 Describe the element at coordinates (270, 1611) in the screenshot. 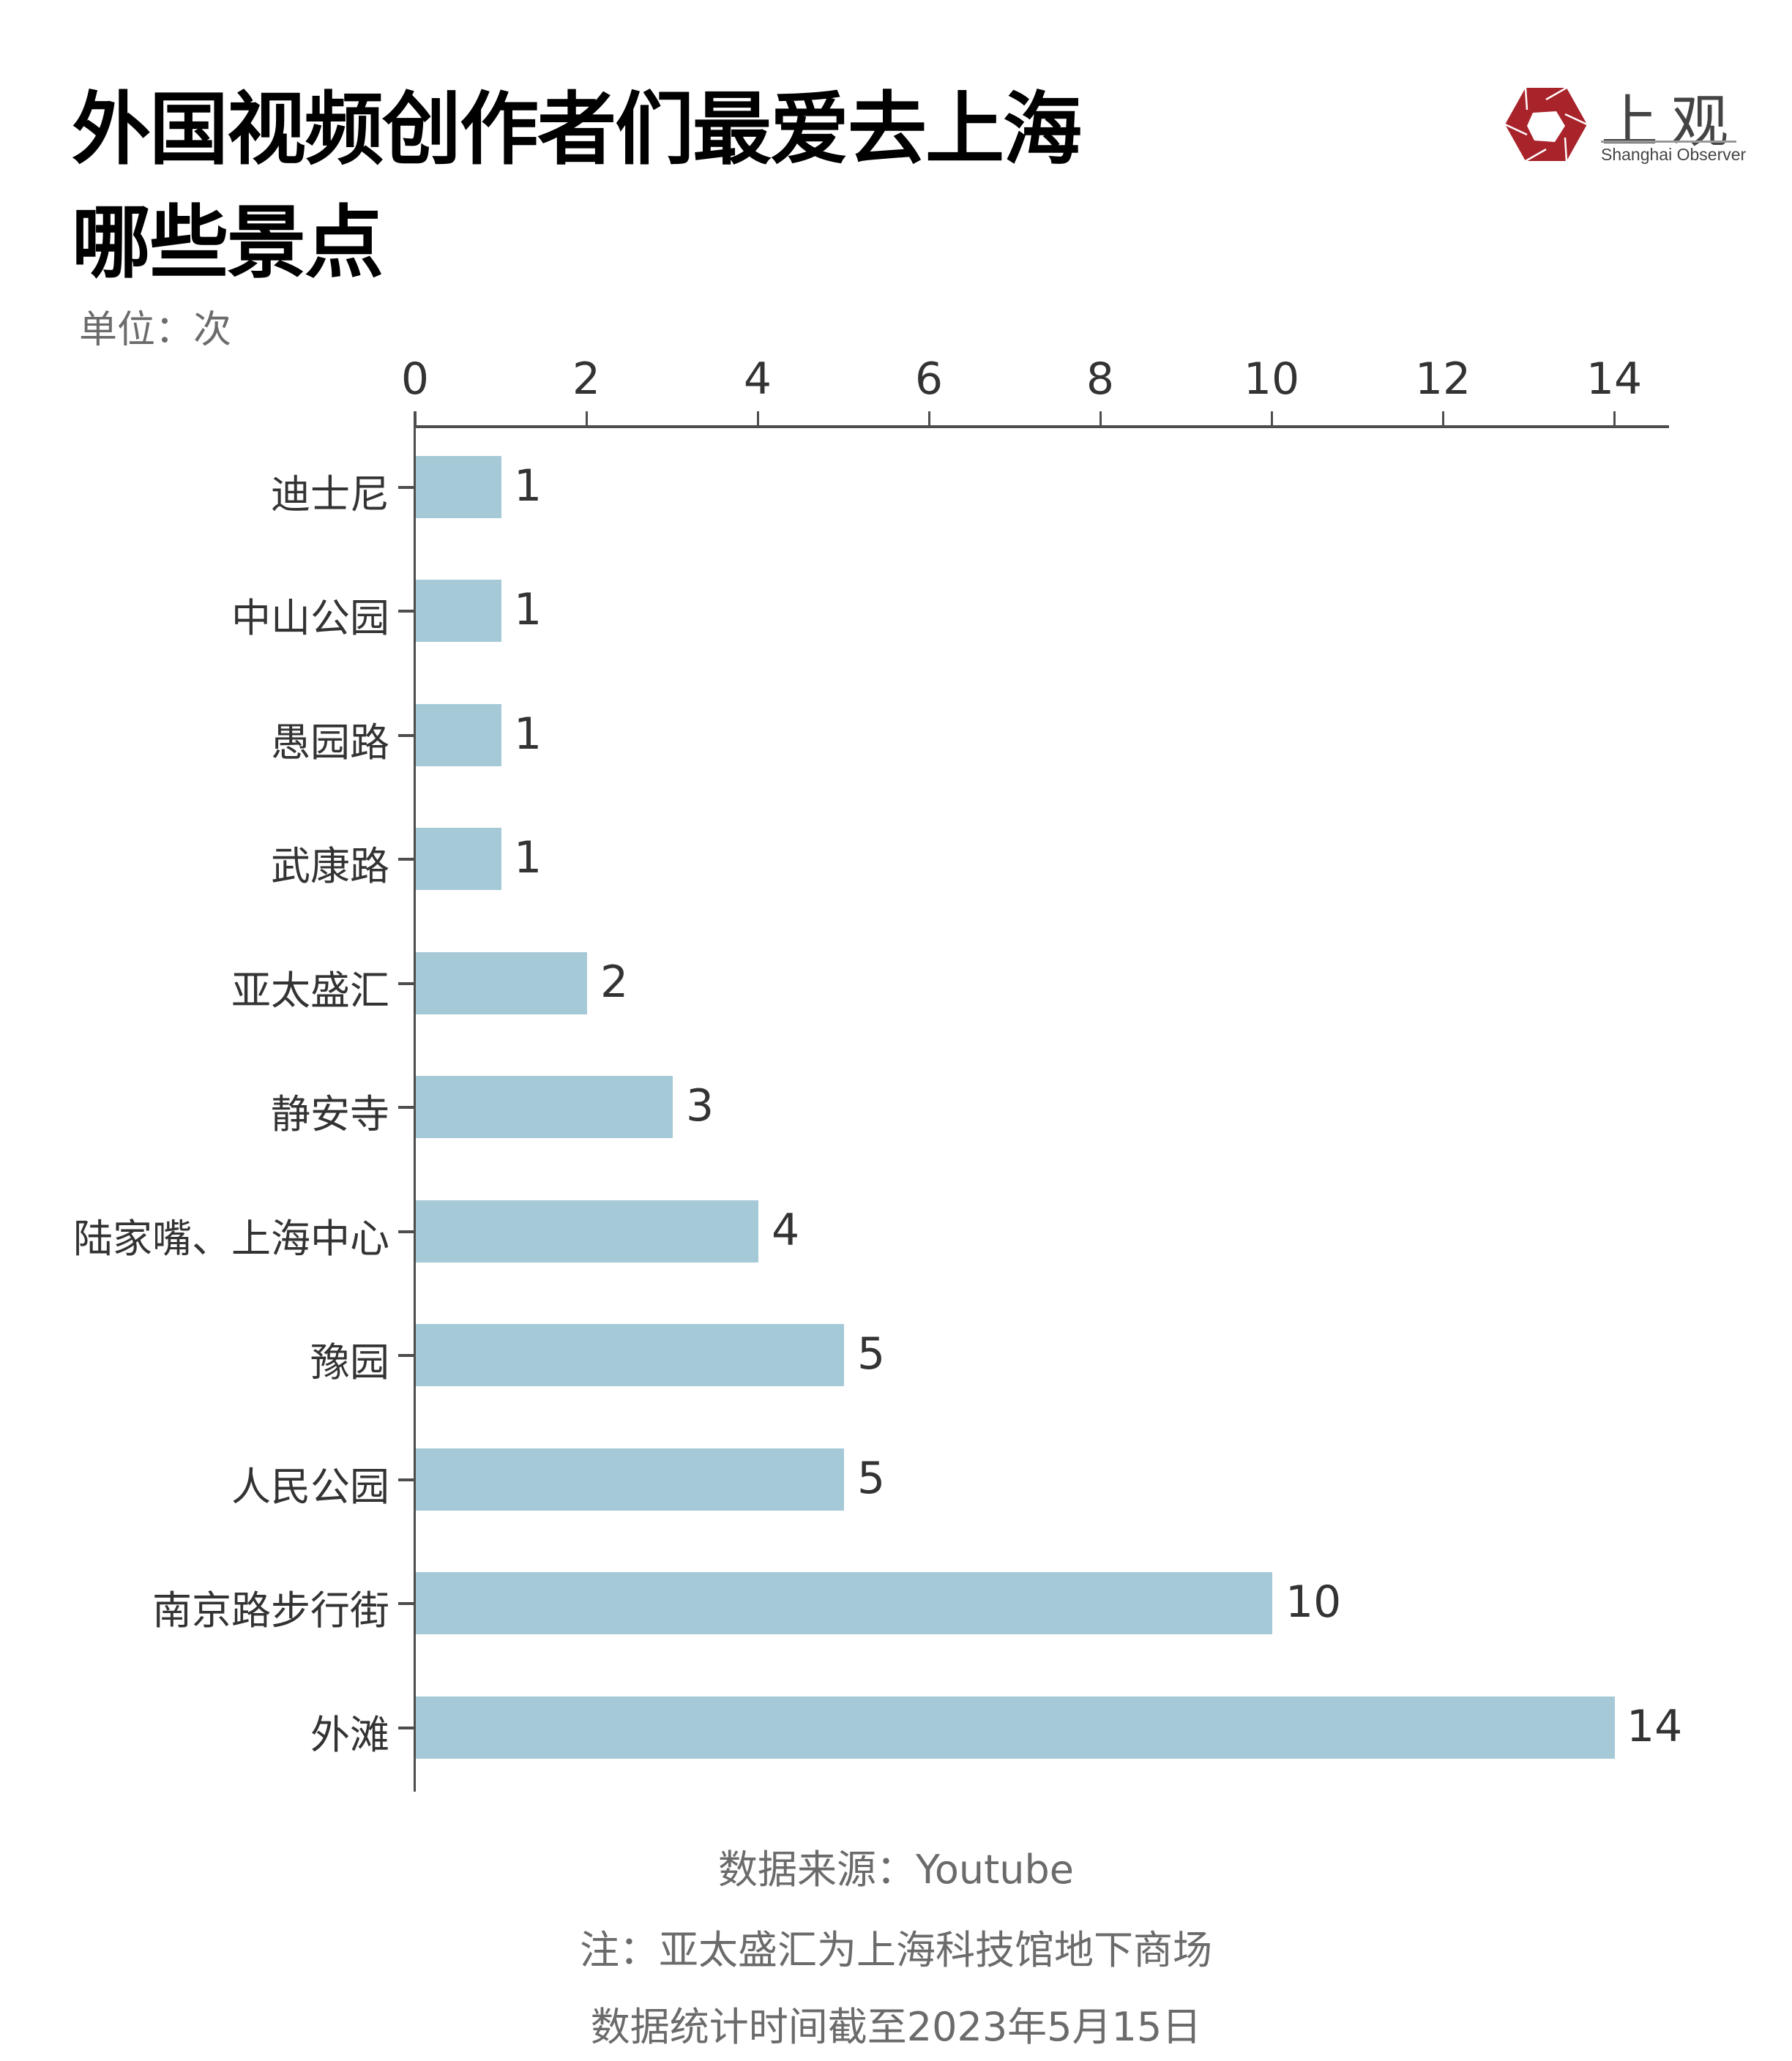

I see `category-label: 南京路步行街` at that location.